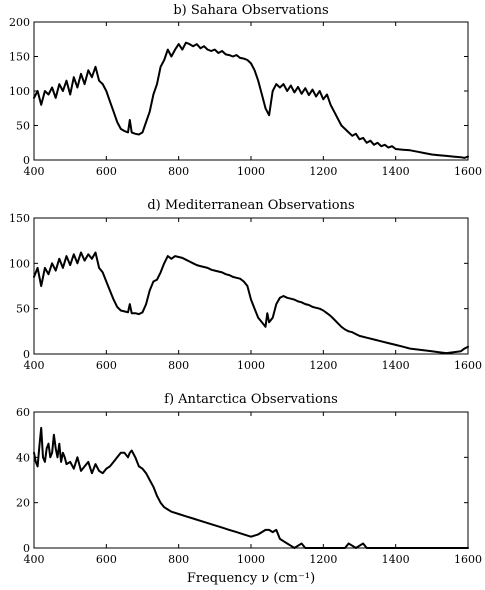 The width and height of the screenshot is (485, 590). Describe the element at coordinates (250, 205) in the screenshot. I see `chart-title: d) Mediterranean Observations` at that location.